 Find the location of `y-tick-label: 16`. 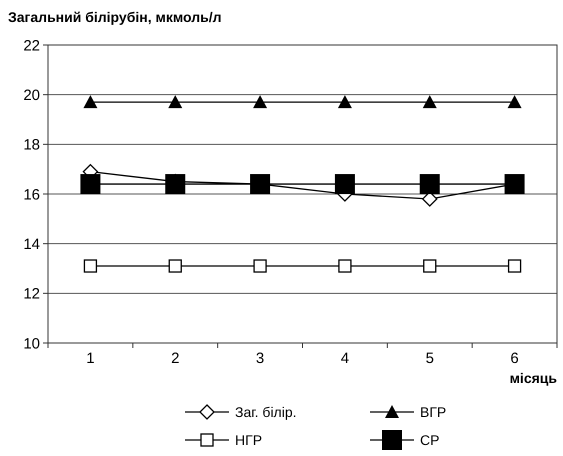

y-tick-label: 16 is located at coordinates (31, 195).